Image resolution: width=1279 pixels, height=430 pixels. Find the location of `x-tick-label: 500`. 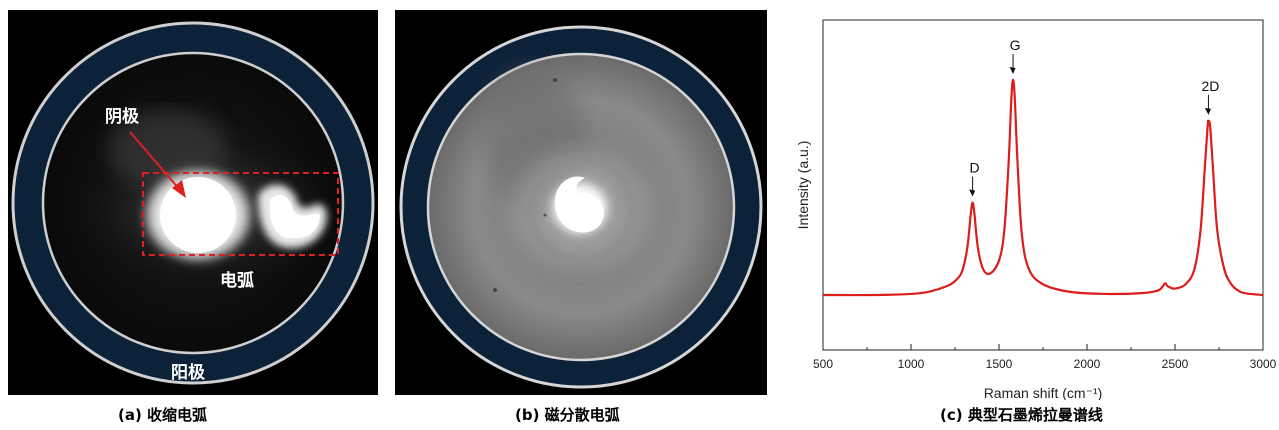

x-tick-label: 500 is located at coordinates (823, 364).